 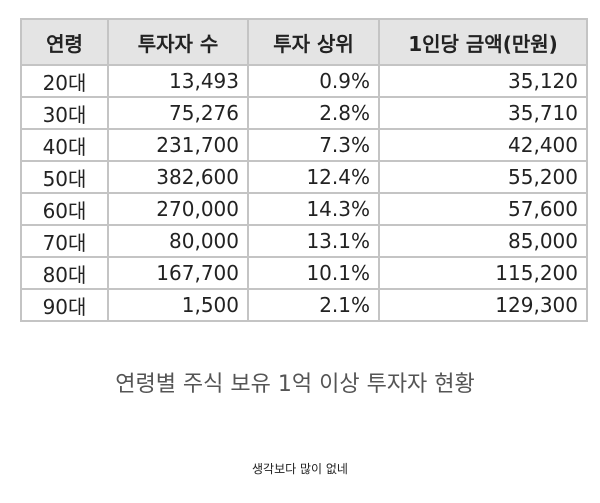 What do you see at coordinates (64, 145) in the screenshot?
I see `table-cell: 40대` at bounding box center [64, 145].